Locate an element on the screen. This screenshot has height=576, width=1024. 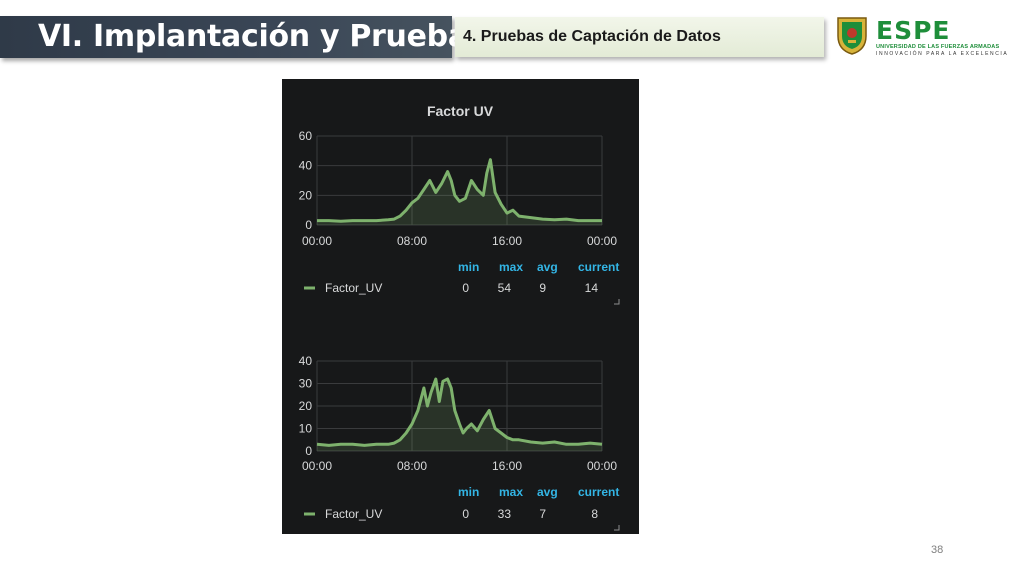
logo-wordmark: ESPE is located at coordinates (913, 30).